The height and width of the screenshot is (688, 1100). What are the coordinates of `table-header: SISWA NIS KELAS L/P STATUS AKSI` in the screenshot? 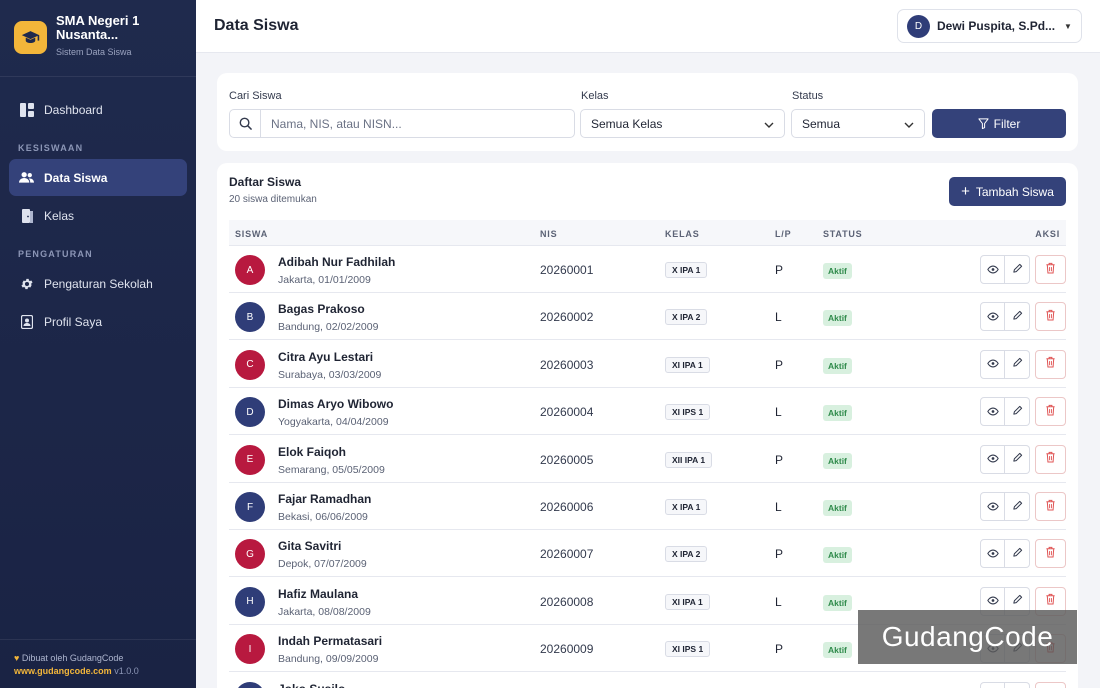 It's located at (647, 233).